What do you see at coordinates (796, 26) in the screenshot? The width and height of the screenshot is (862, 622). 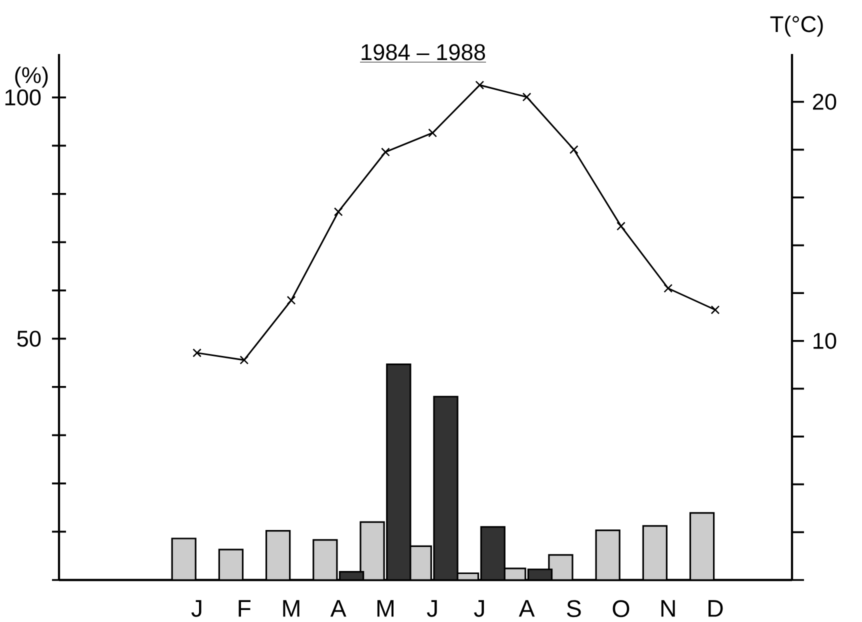 I see `y2-axis-title: T(°C)` at bounding box center [796, 26].